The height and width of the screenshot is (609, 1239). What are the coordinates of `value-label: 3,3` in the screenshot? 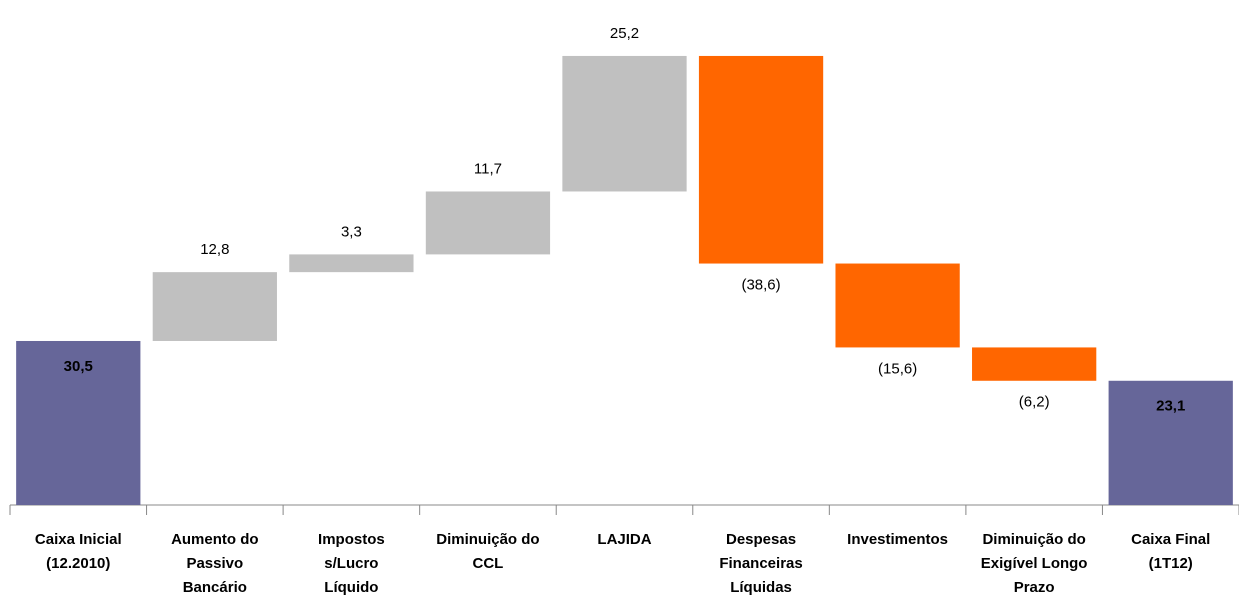 It's located at (351, 231).